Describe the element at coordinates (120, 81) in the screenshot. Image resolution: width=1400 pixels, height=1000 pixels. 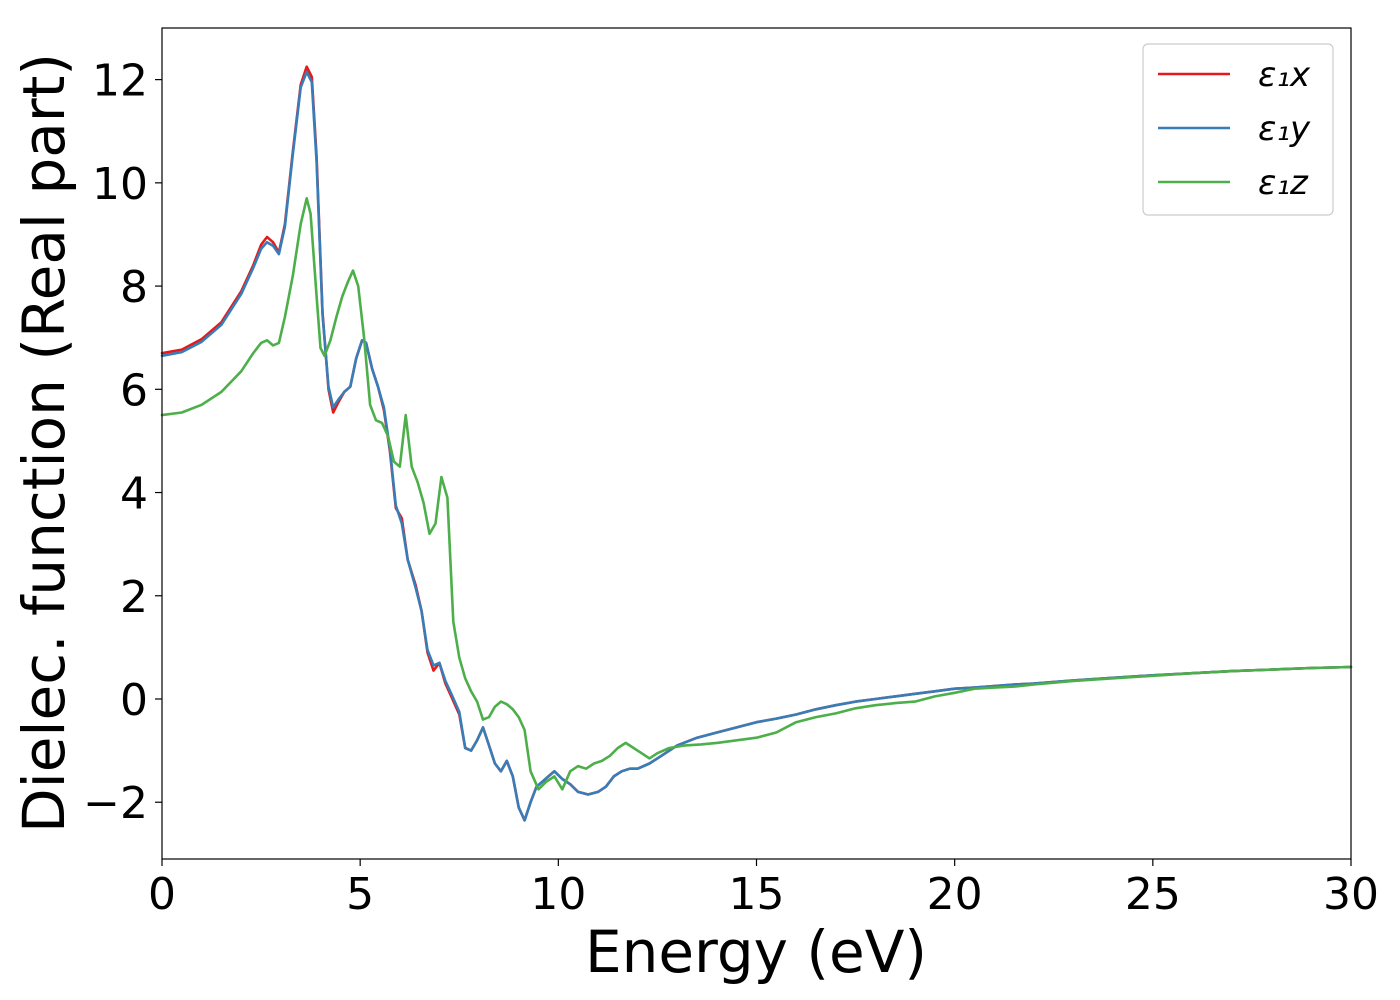
I see `y-tick-label: 12` at that location.